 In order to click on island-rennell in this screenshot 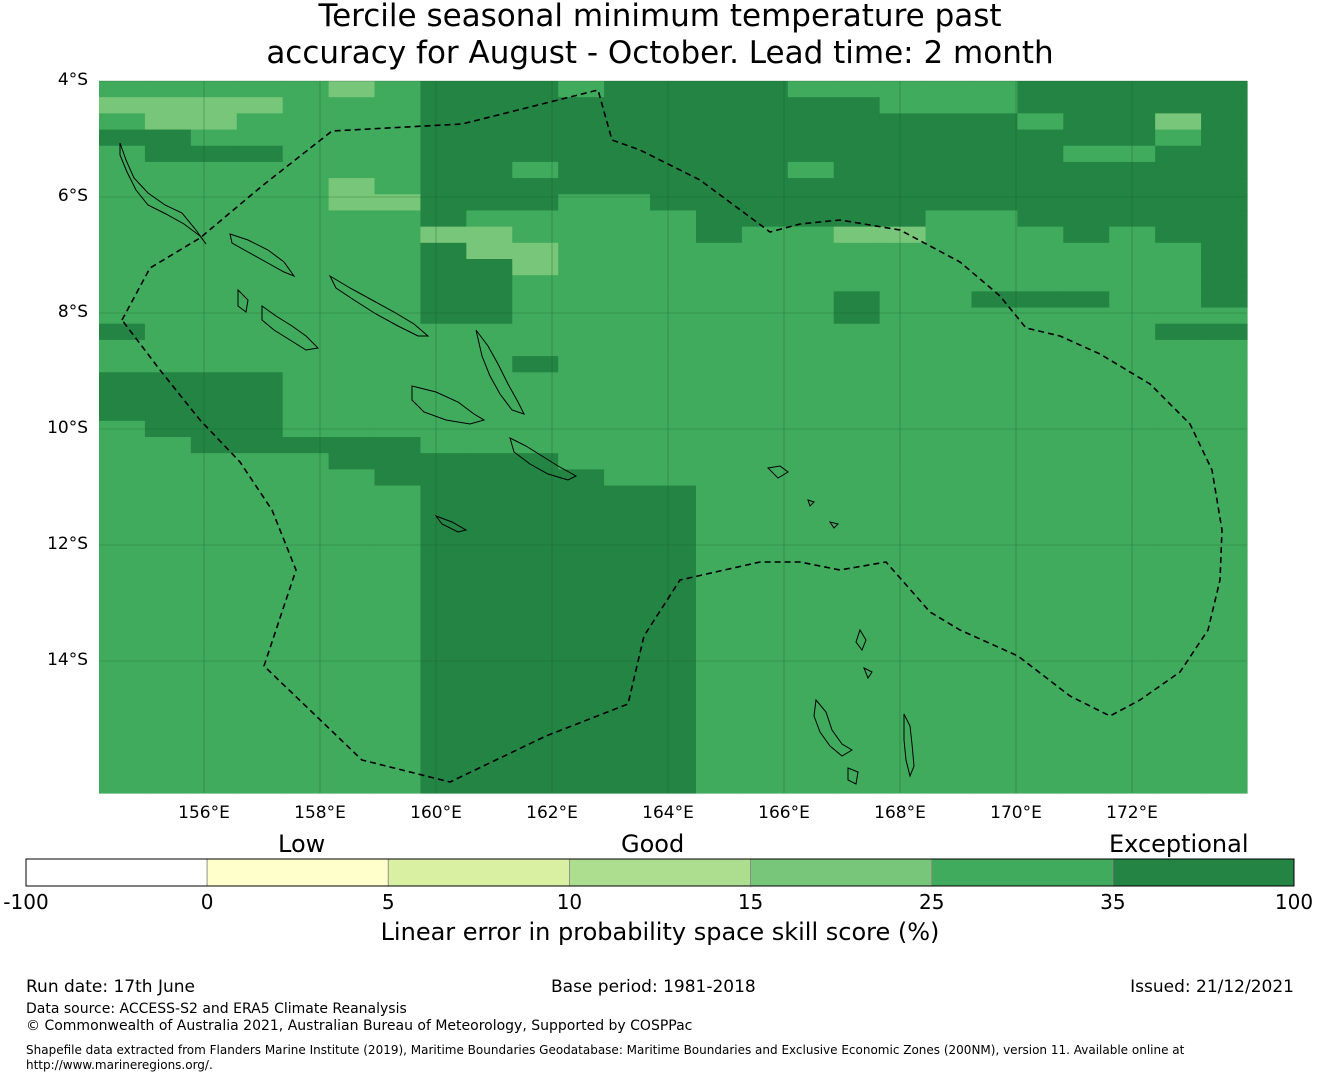, I will do `click(451, 523)`.